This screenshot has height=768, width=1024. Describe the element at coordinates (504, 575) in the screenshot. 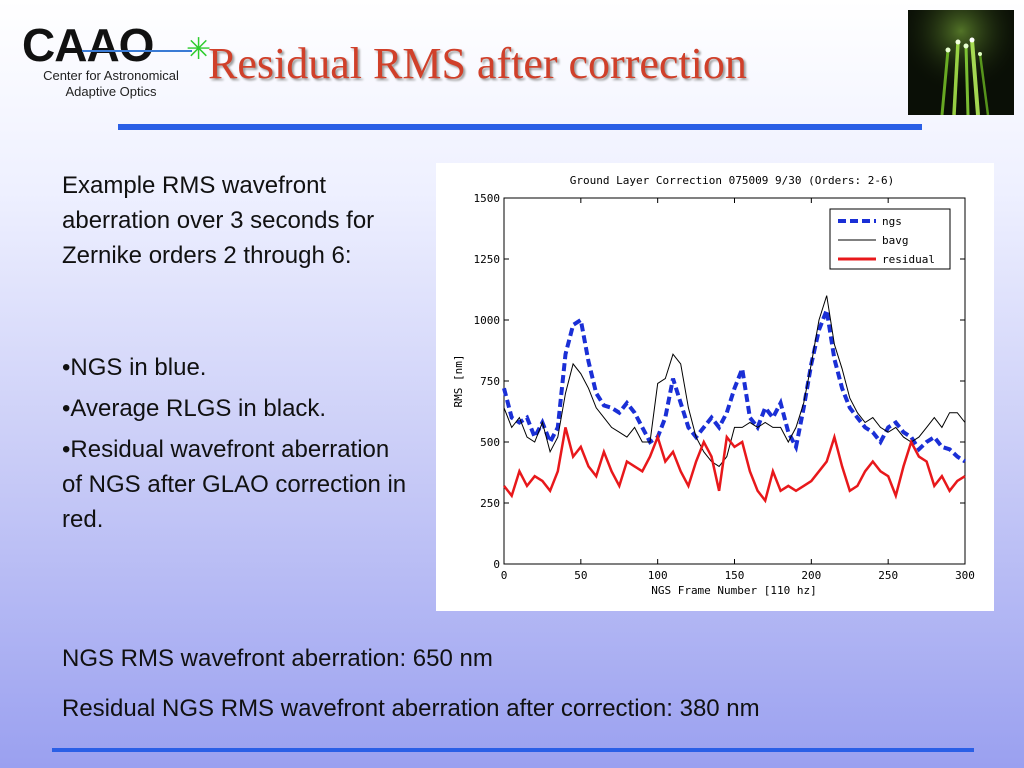

I see `x-tick-label: 0` at that location.